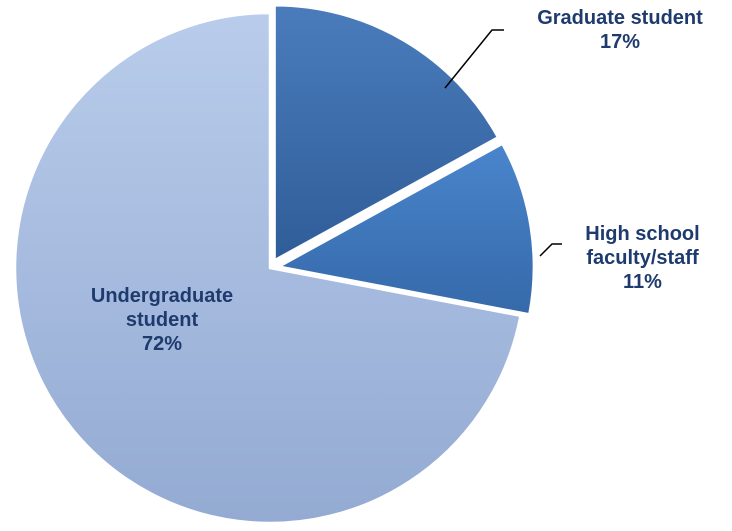  I want to click on category-label: Undergraduate student, so click(162, 308).